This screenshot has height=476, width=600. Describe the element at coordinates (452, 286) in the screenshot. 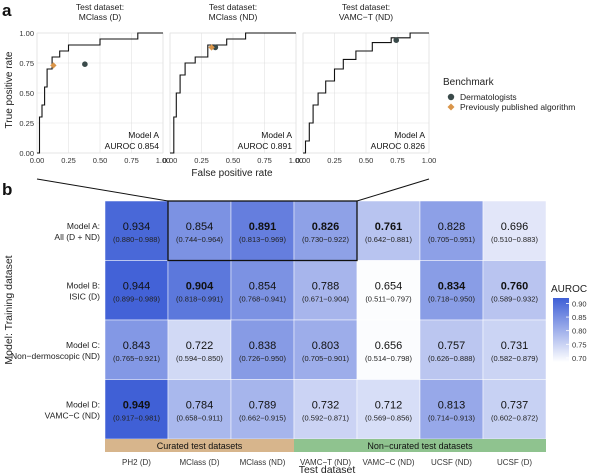

I see `cell-value: 0.834` at that location.